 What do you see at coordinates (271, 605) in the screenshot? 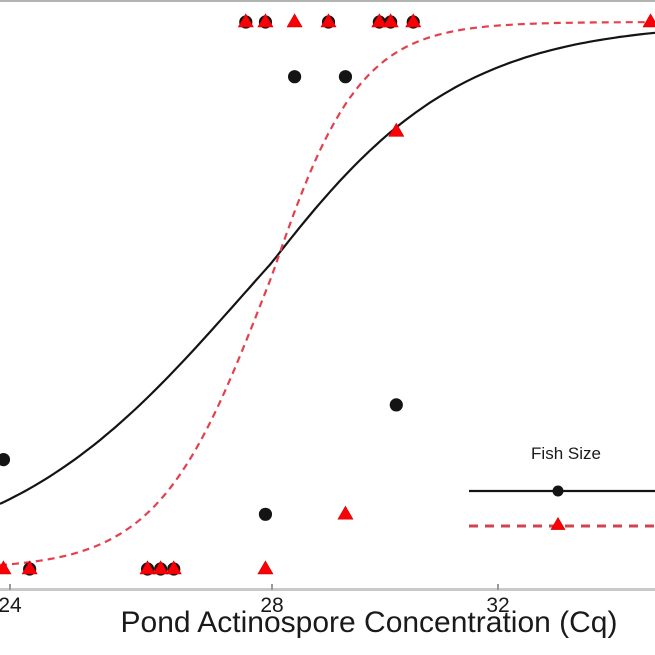
I see `x-tick-label: 28` at bounding box center [271, 605].